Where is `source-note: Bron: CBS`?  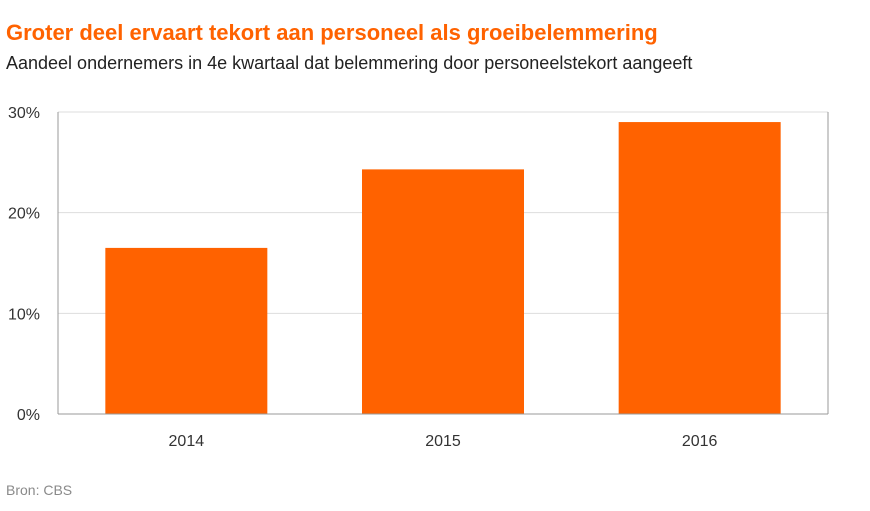
source-note: Bron: CBS is located at coordinates (39, 490).